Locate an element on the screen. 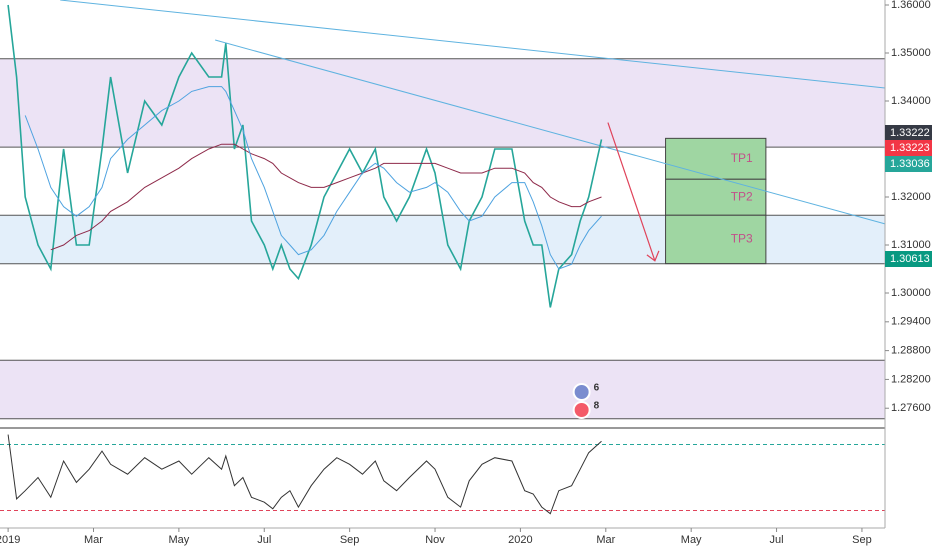 This screenshot has height=550, width=932. x-tick-label: 2019 is located at coordinates (10, 540).